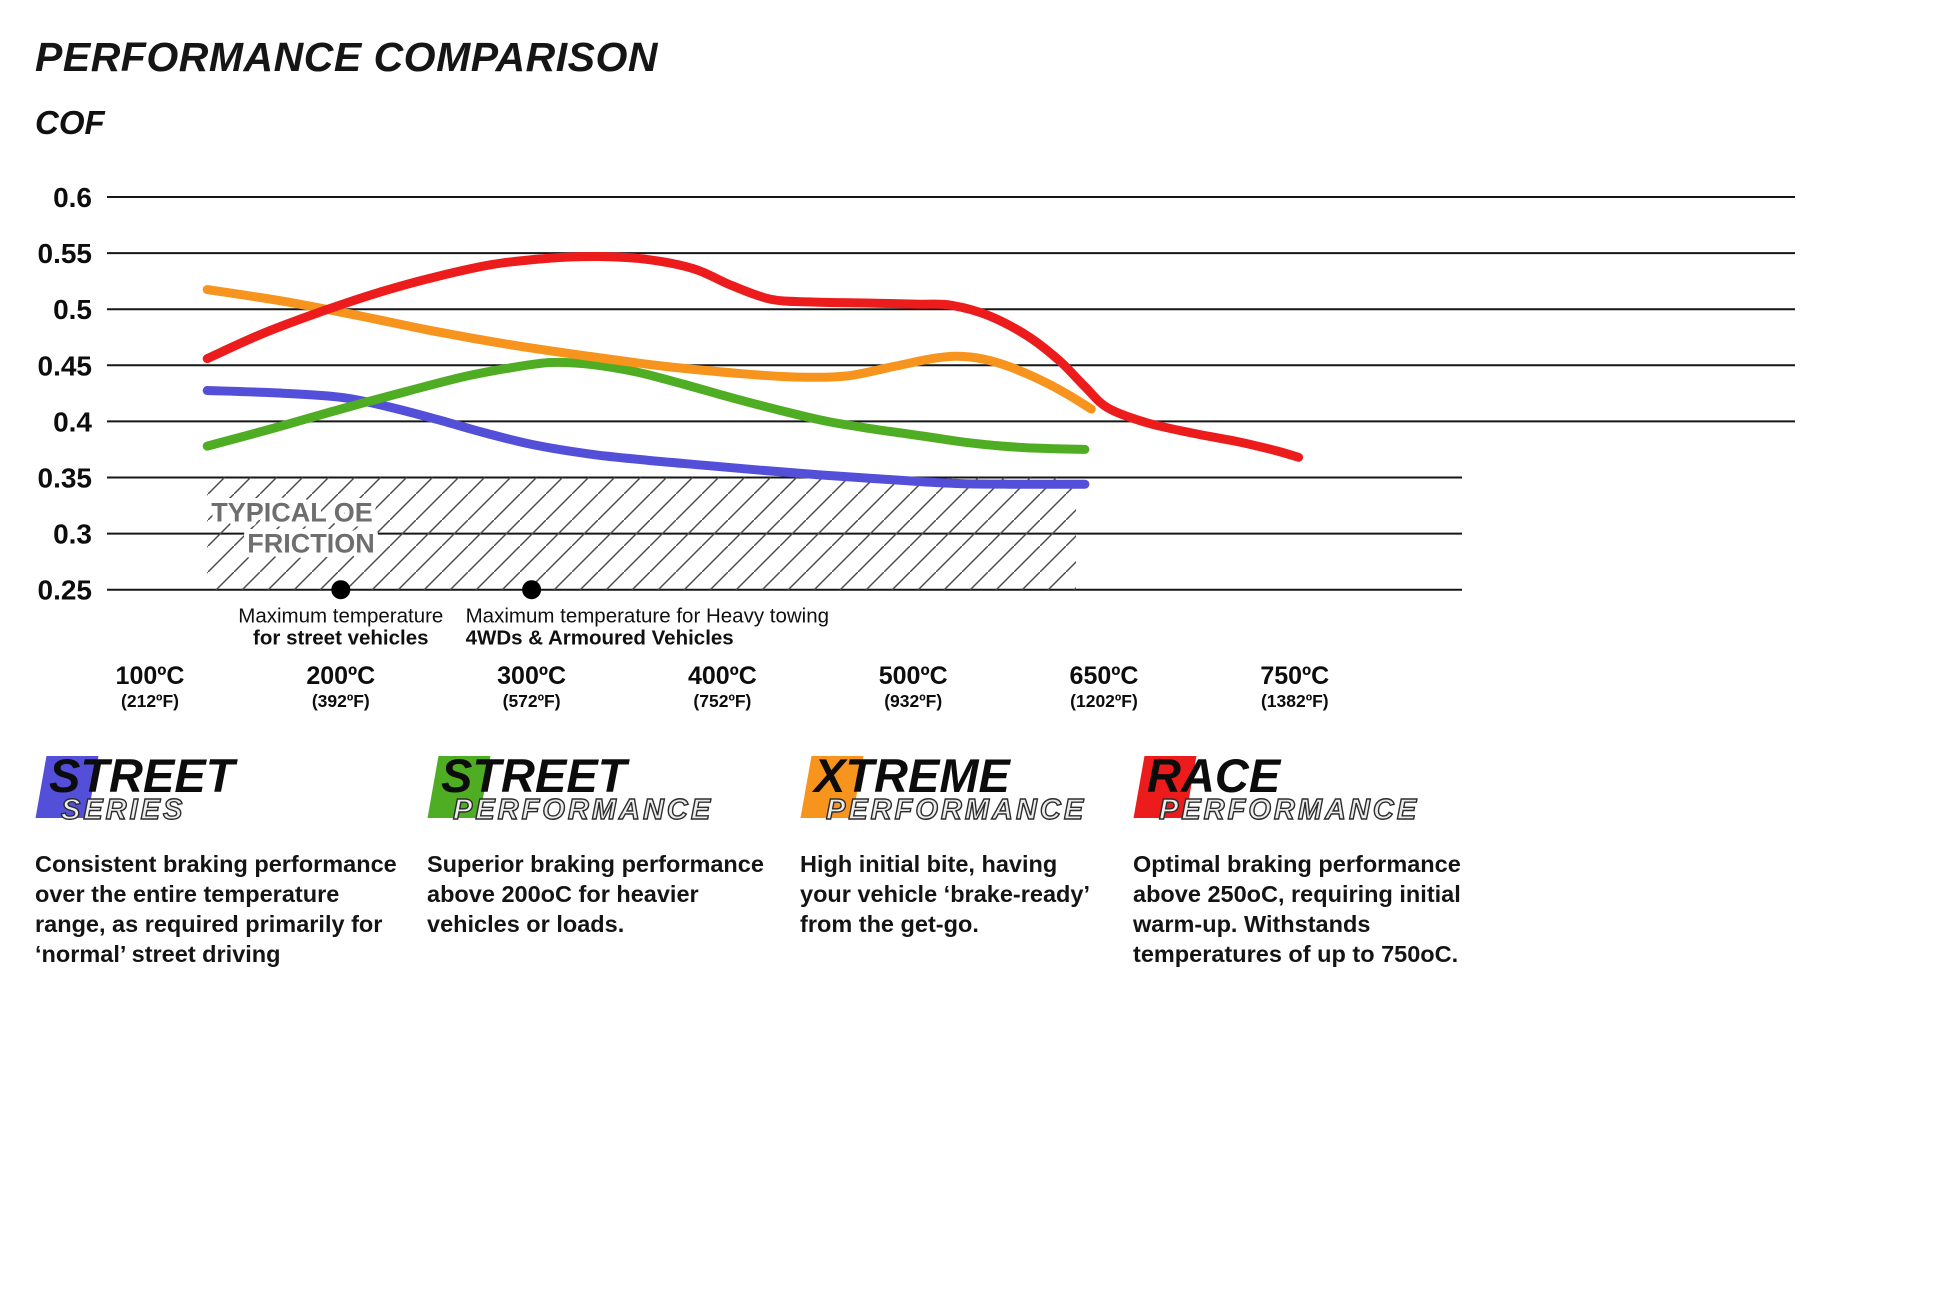 This screenshot has height=1310, width=1946. I want to click on x-tick-label: 650ºC, so click(1104, 676).